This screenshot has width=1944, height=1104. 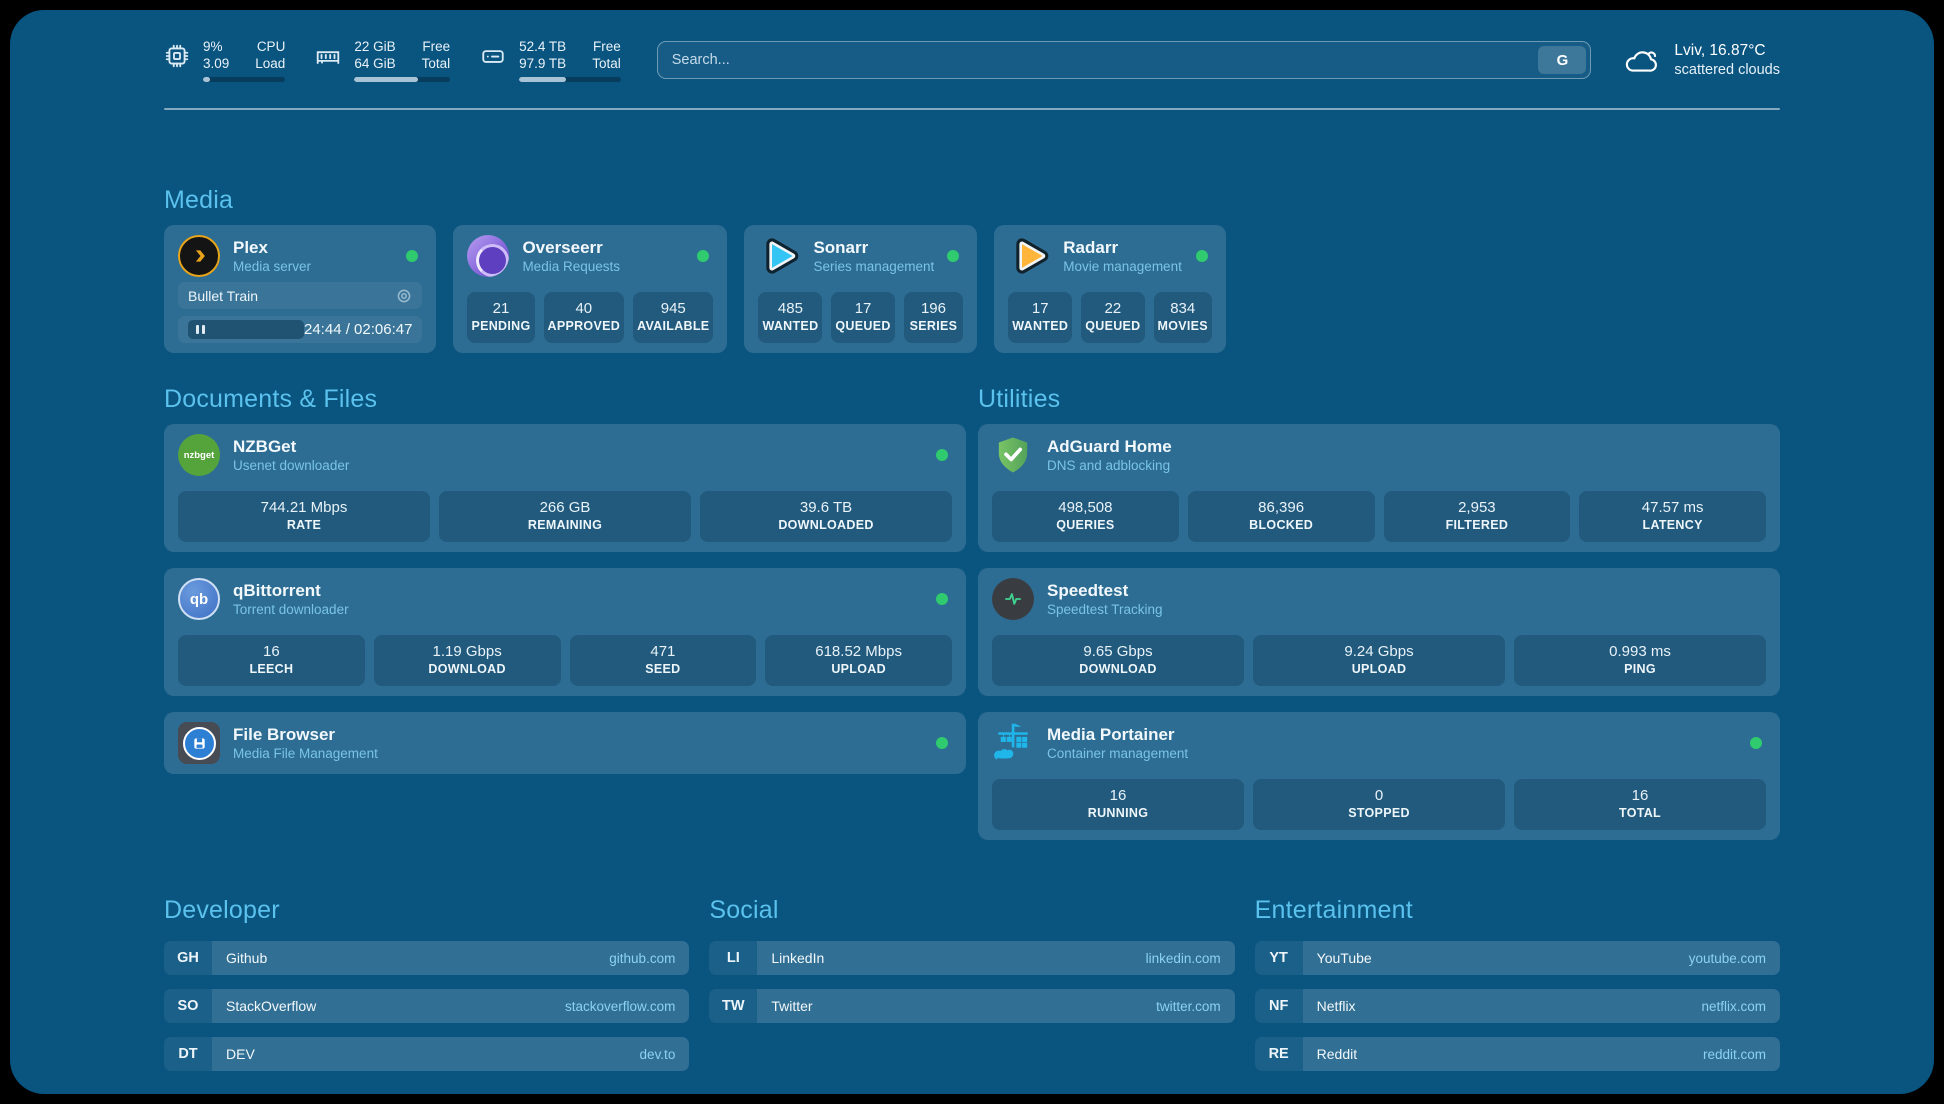 I want to click on bookmark-github: GH Github github.com, so click(x=427, y=958).